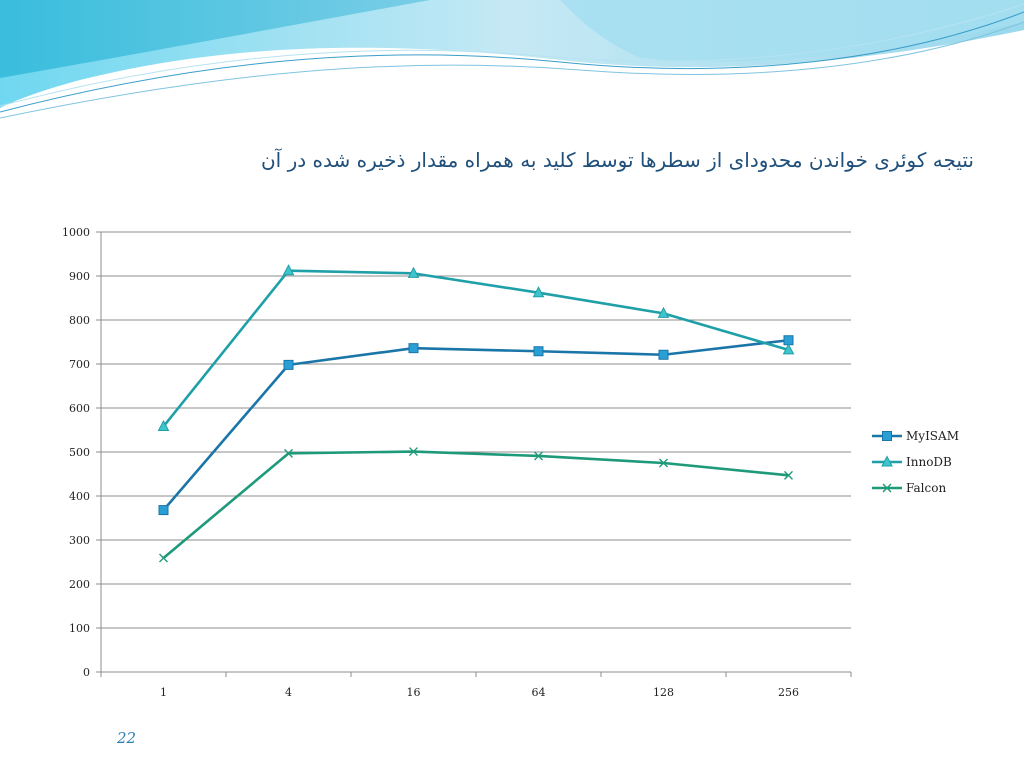  Describe the element at coordinates (288, 692) in the screenshot. I see `x-tick-label: 4` at that location.